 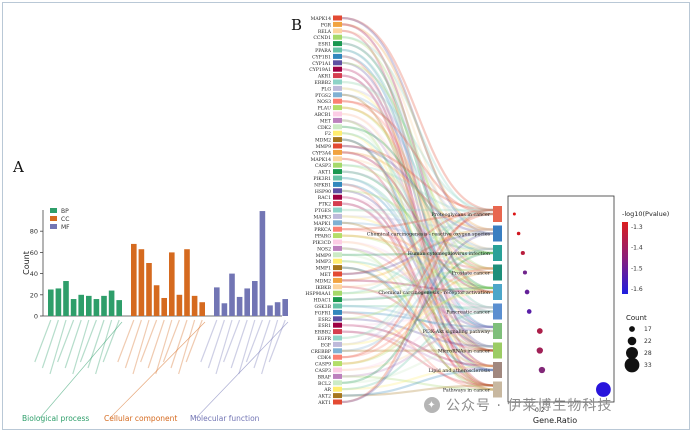 What do you see at coordinates (518, 233) in the screenshot?
I see `bubble-point` at bounding box center [518, 233].